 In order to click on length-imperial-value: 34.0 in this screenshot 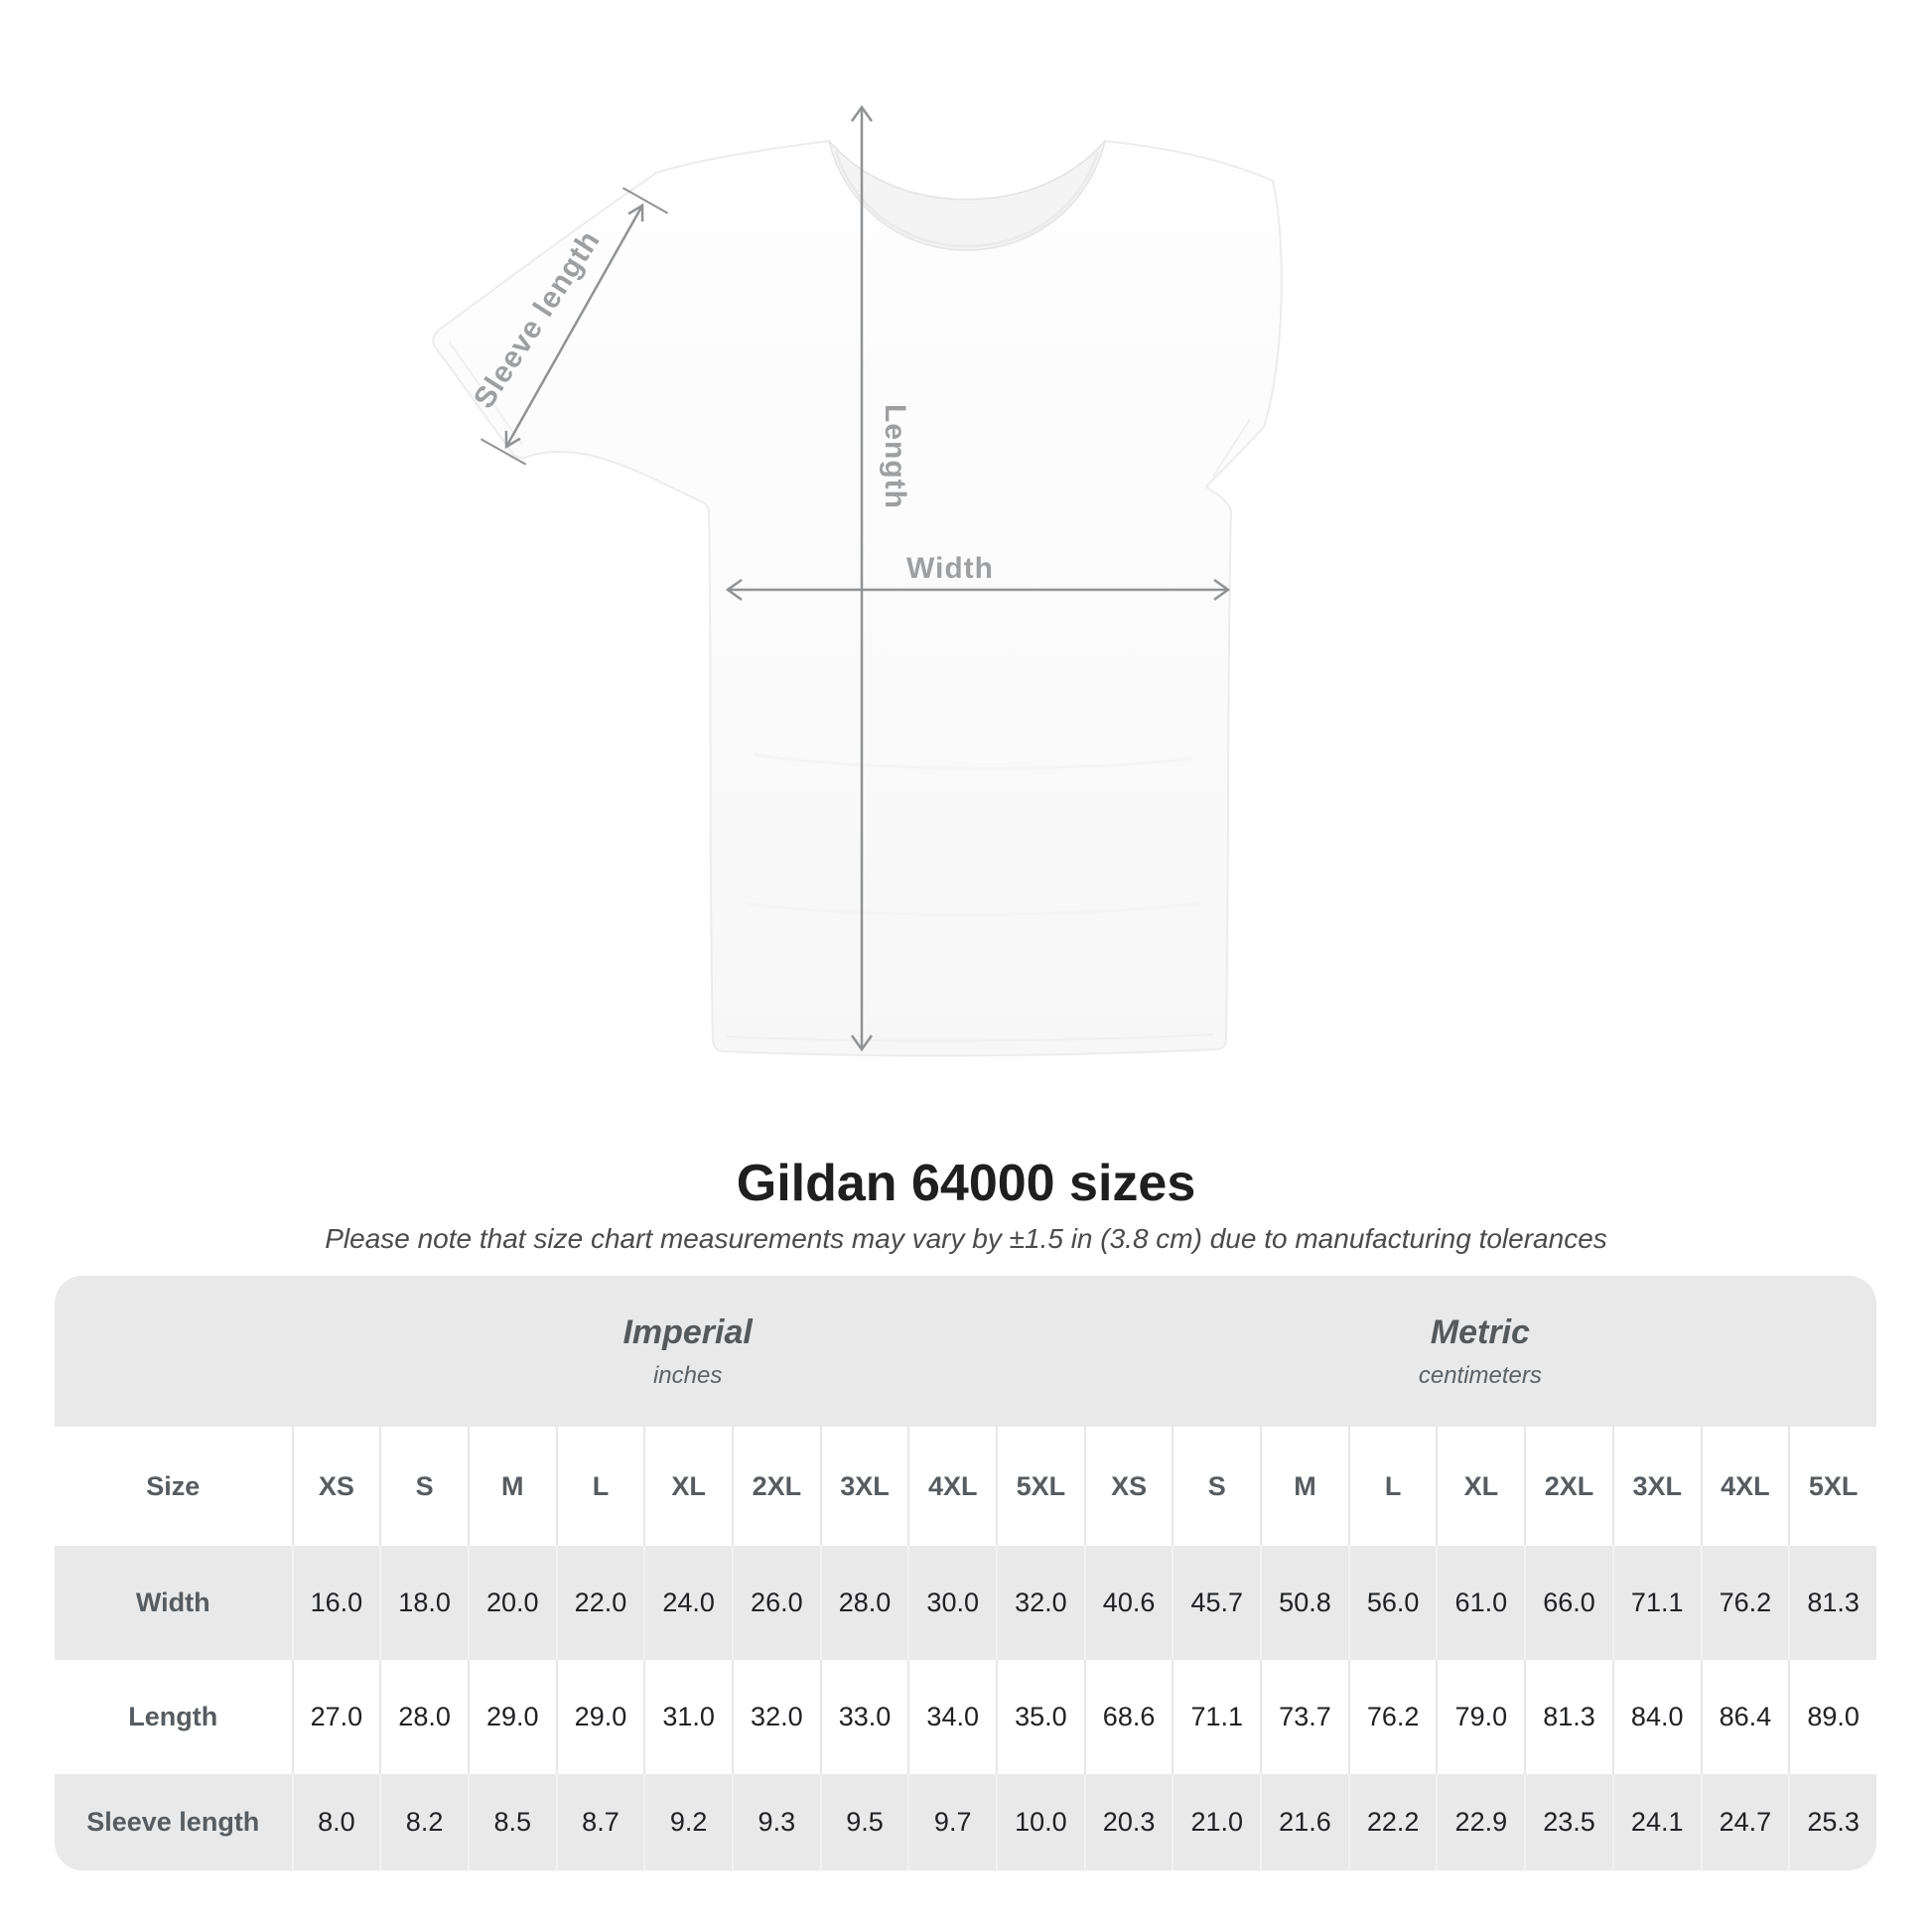, I will do `click(952, 1717)`.